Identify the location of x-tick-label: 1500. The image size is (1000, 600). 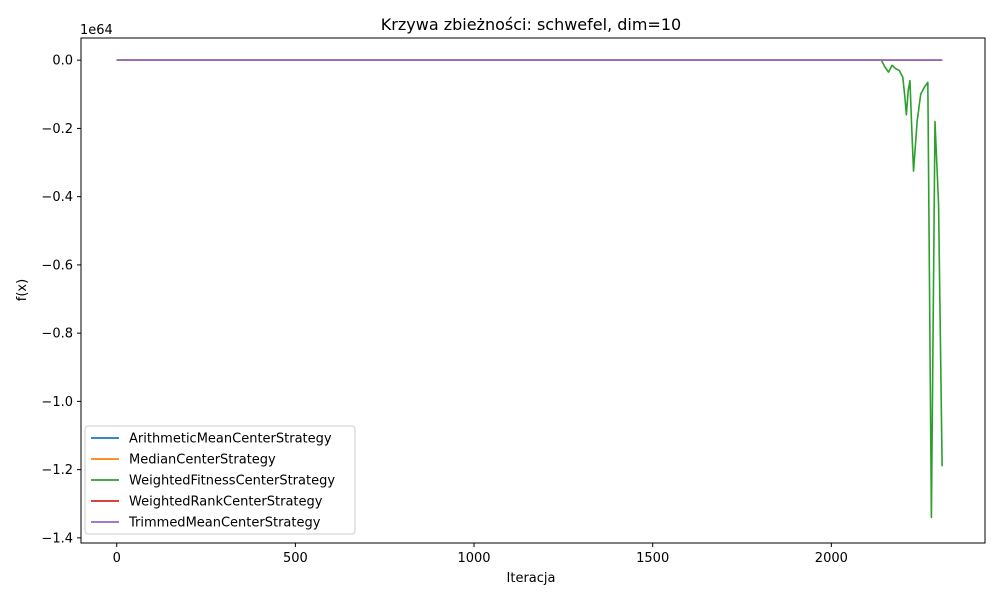
(652, 558).